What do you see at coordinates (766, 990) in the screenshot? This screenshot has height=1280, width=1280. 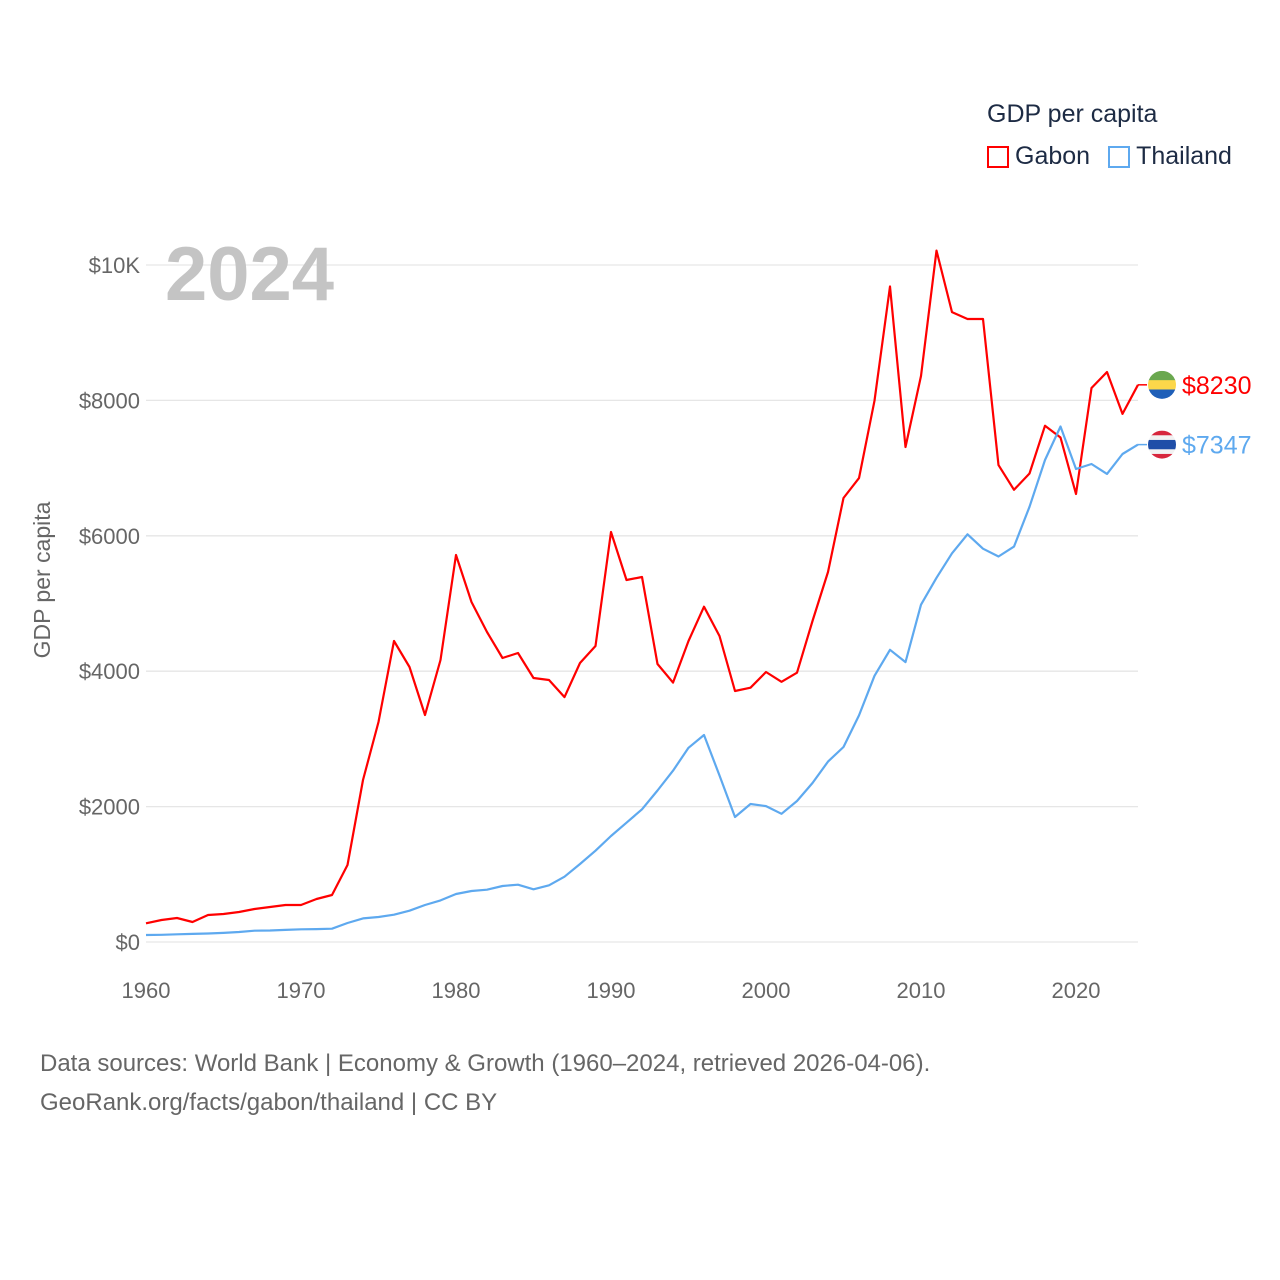 I see `x-tick-label: 2000` at bounding box center [766, 990].